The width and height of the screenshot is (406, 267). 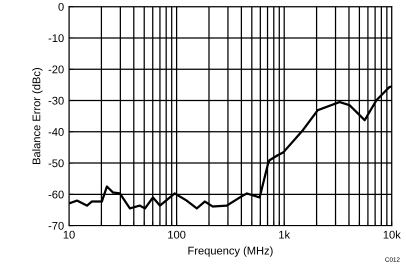 I want to click on y-tick-label: -50, so click(x=56, y=163).